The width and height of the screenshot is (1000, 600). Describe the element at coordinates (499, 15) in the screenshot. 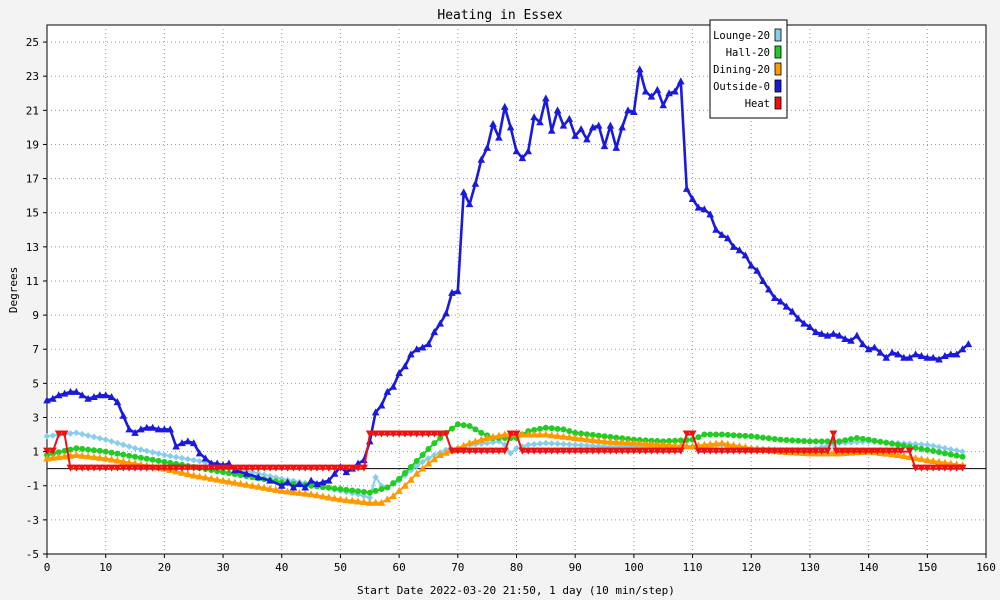

I see `chart-title: Heating in Essex` at that location.